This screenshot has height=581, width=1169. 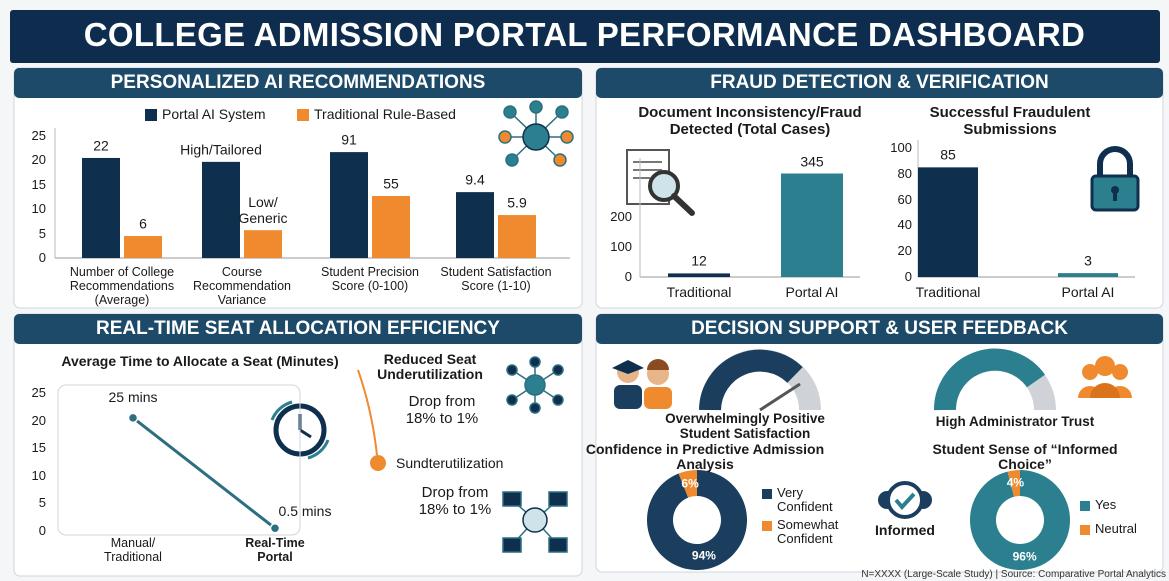 I want to click on network-icon, so click(x=535, y=454).